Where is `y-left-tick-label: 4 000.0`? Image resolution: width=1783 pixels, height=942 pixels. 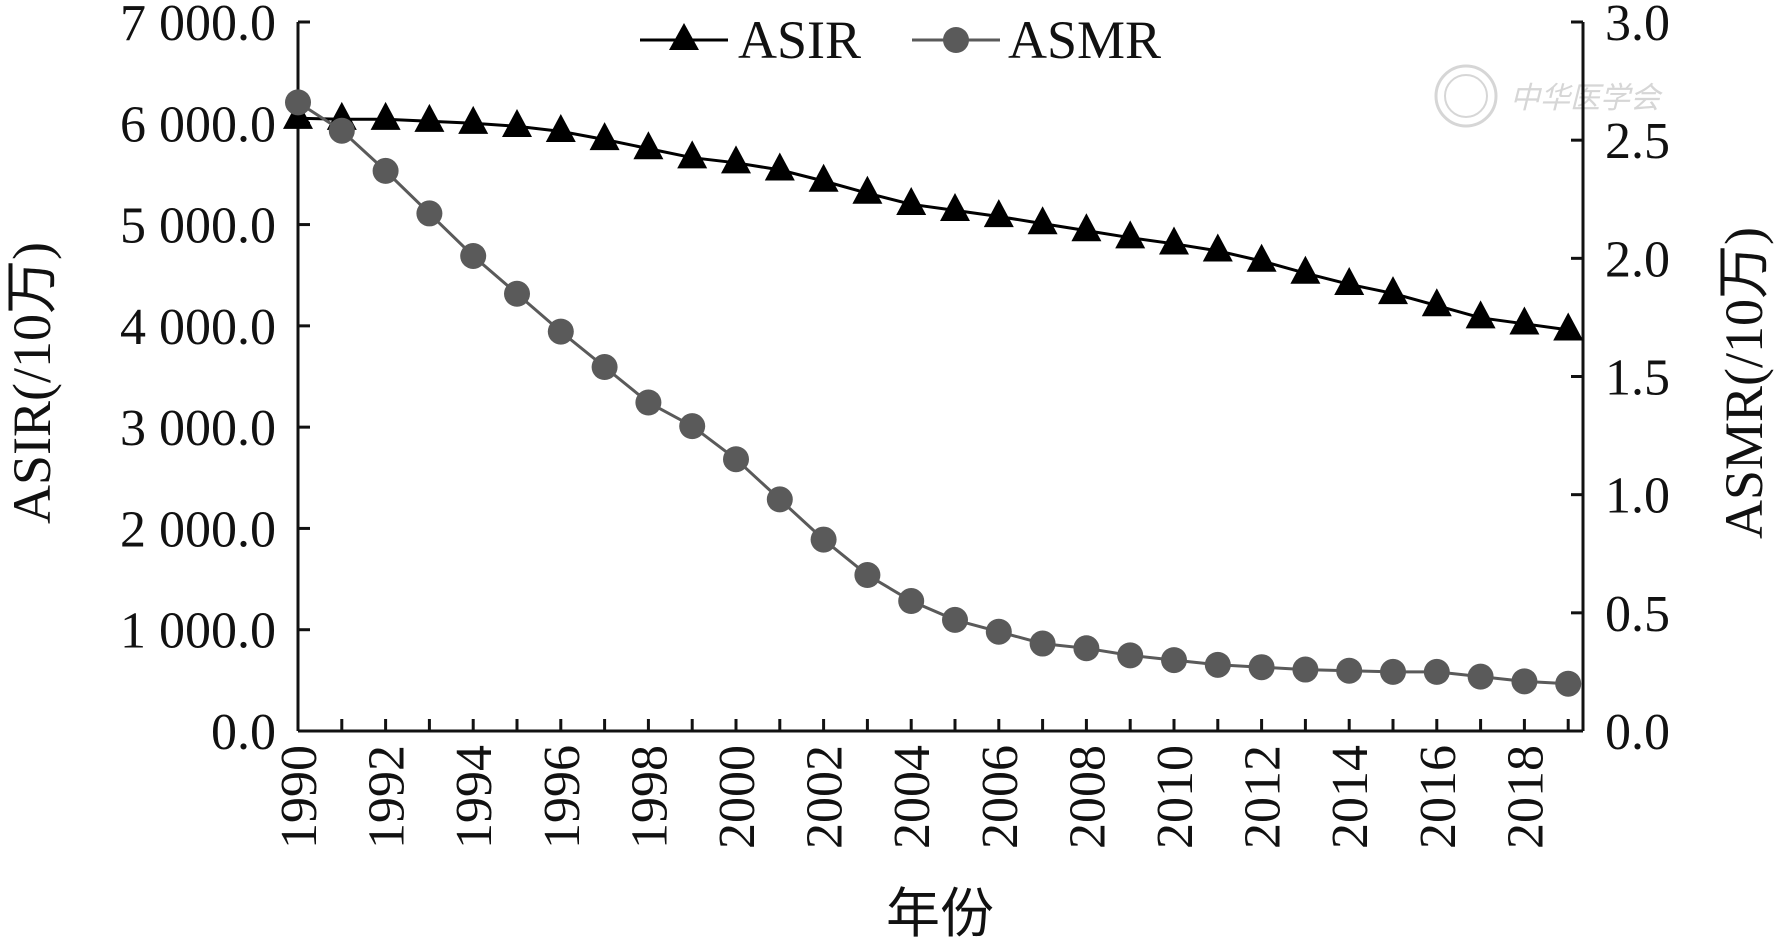 y-left-tick-label: 4 000.0 is located at coordinates (198, 327).